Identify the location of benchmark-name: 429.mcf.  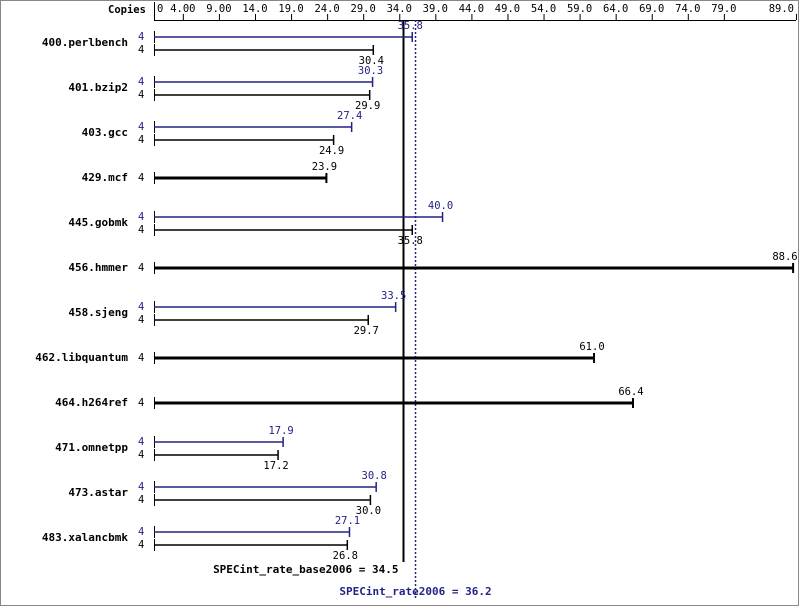
(105, 177).